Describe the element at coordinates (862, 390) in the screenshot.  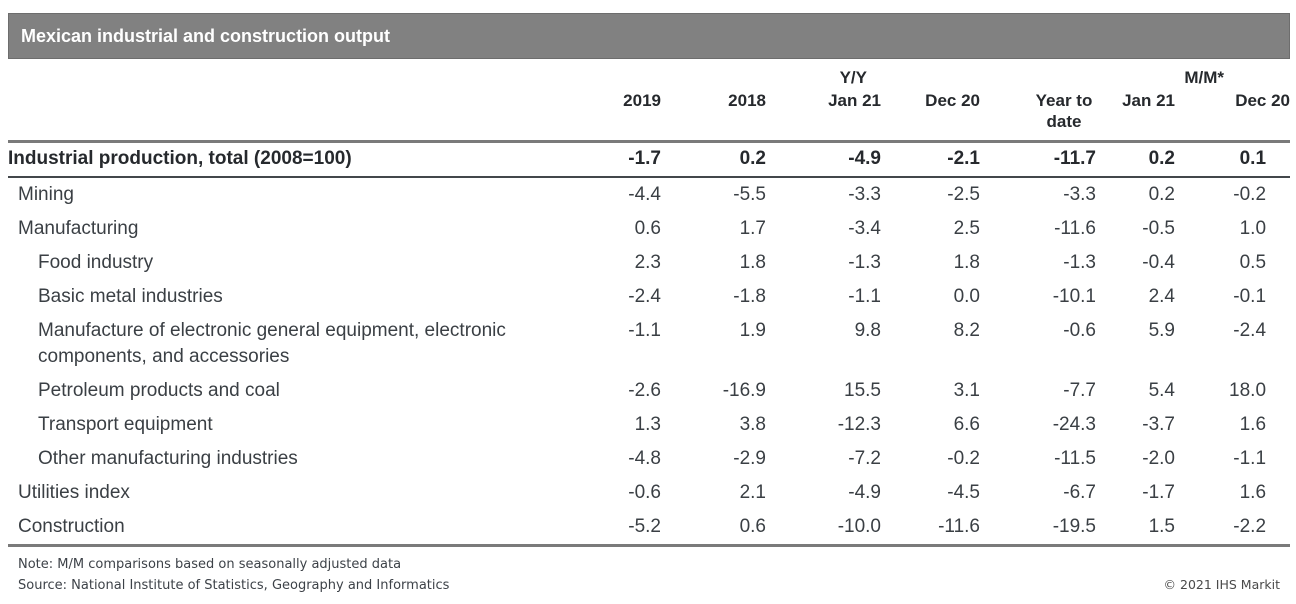
I see `cell-value: 15.5` at that location.